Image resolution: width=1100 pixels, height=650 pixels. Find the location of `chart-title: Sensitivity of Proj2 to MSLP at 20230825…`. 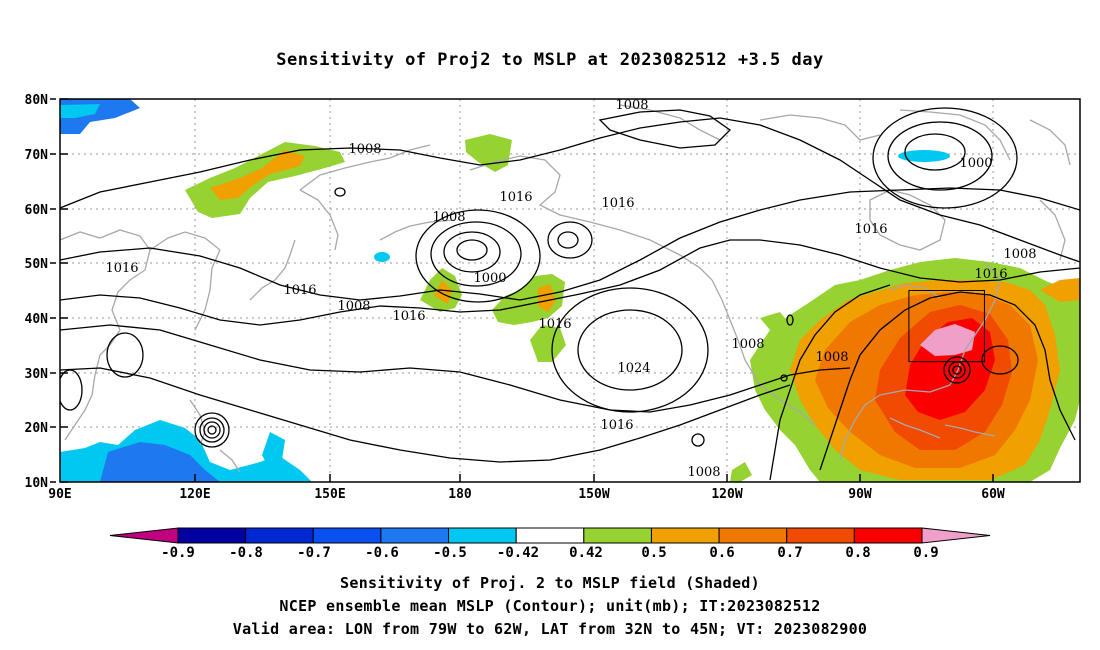

chart-title: Sensitivity of Proj2 to MSLP at 20230825… is located at coordinates (550, 60).